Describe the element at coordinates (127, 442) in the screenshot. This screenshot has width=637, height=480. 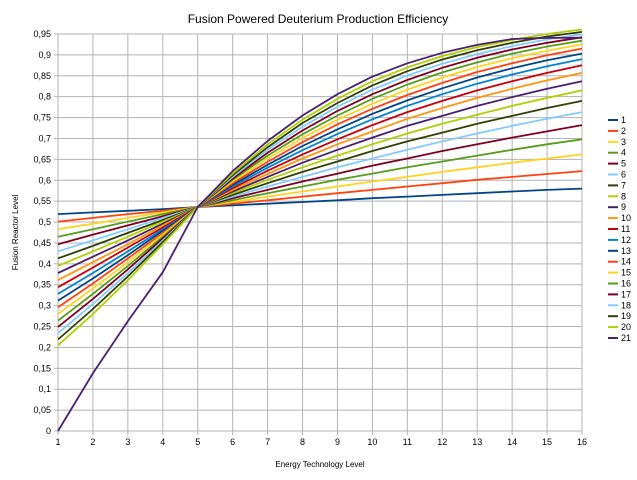
I see `x-tick-label: 3` at that location.